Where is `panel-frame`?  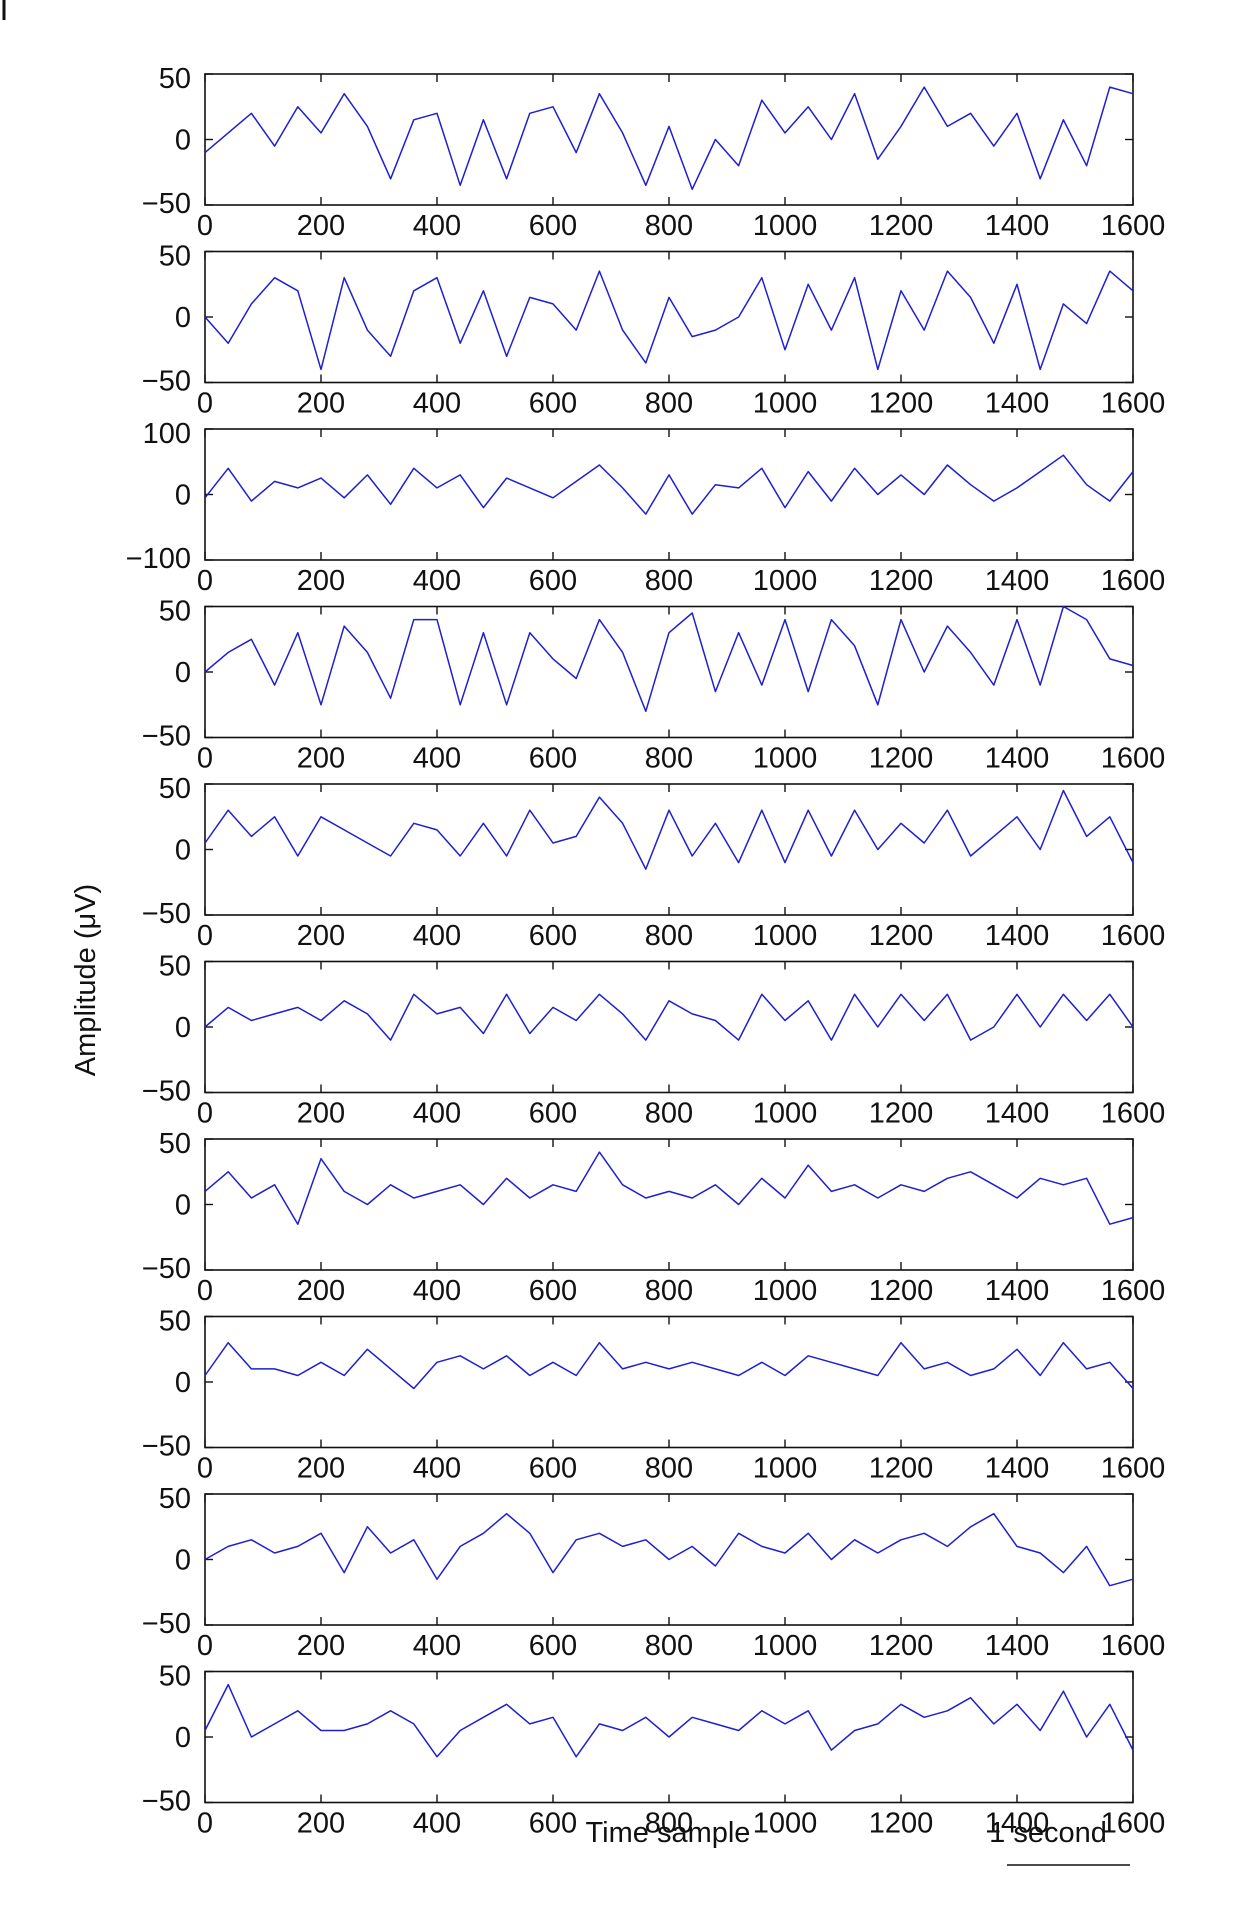 panel-frame is located at coordinates (669, 1382).